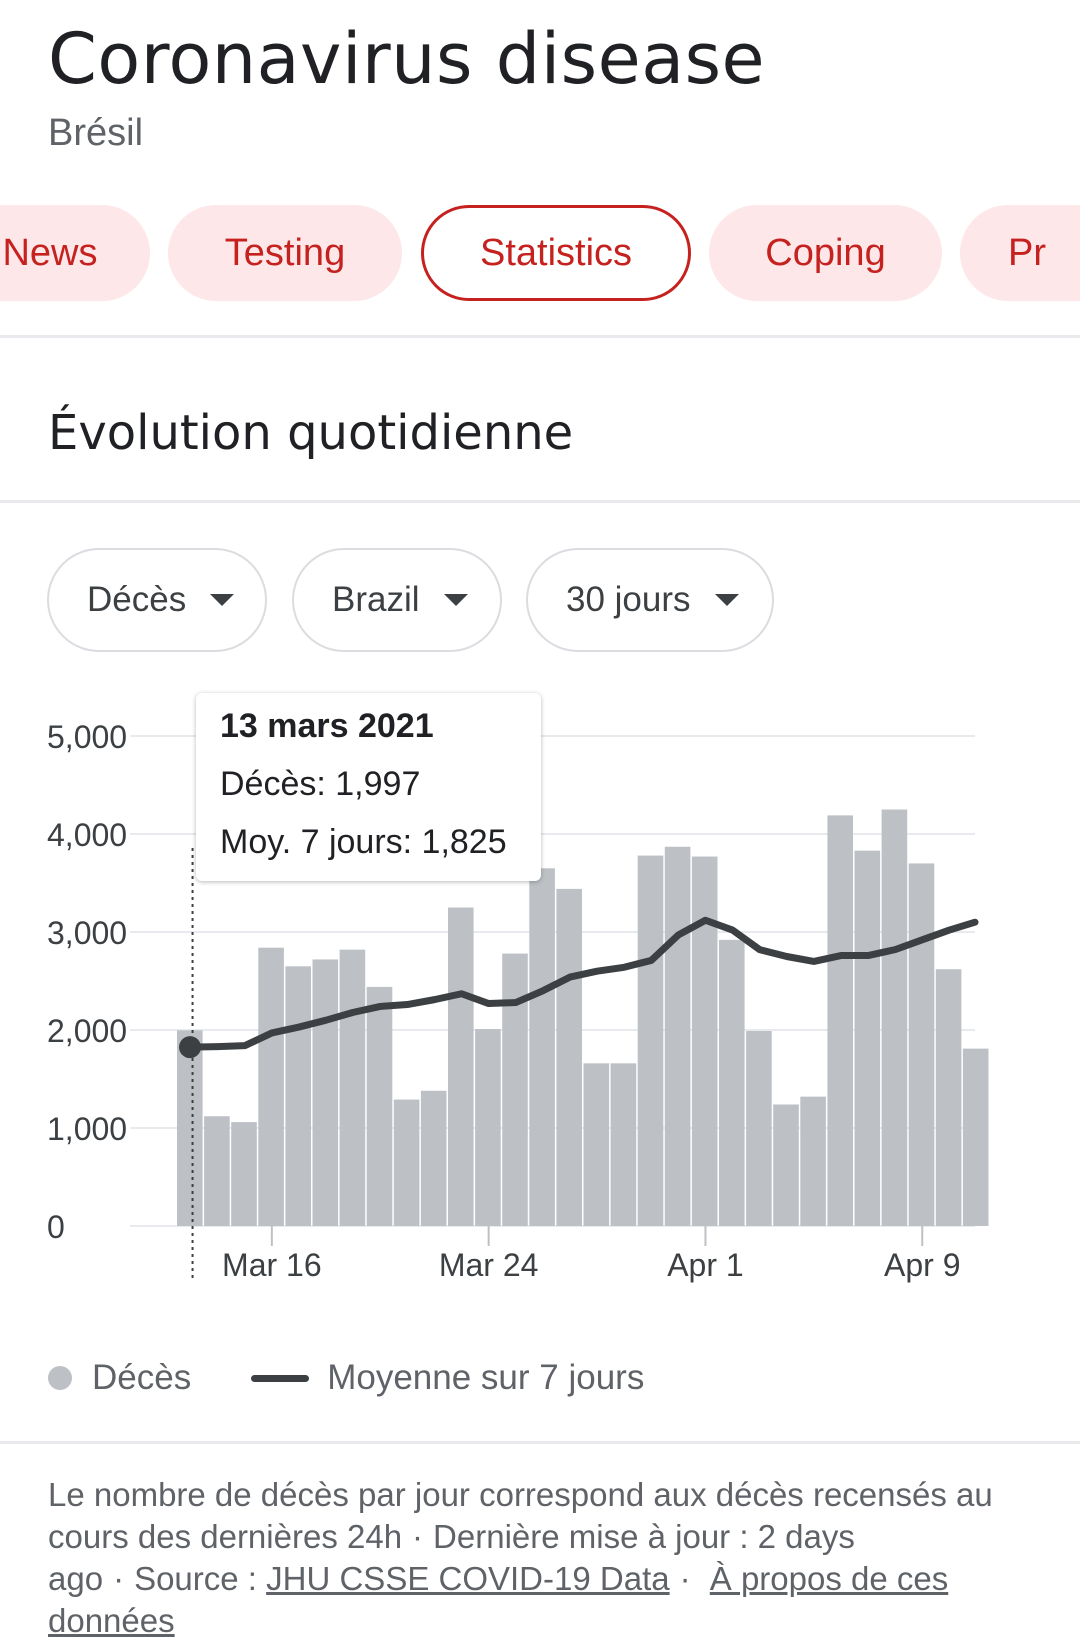 The width and height of the screenshot is (1080, 1642). Describe the element at coordinates (137, 599) in the screenshot. I see `metric-dropdown-label: Décès` at that location.